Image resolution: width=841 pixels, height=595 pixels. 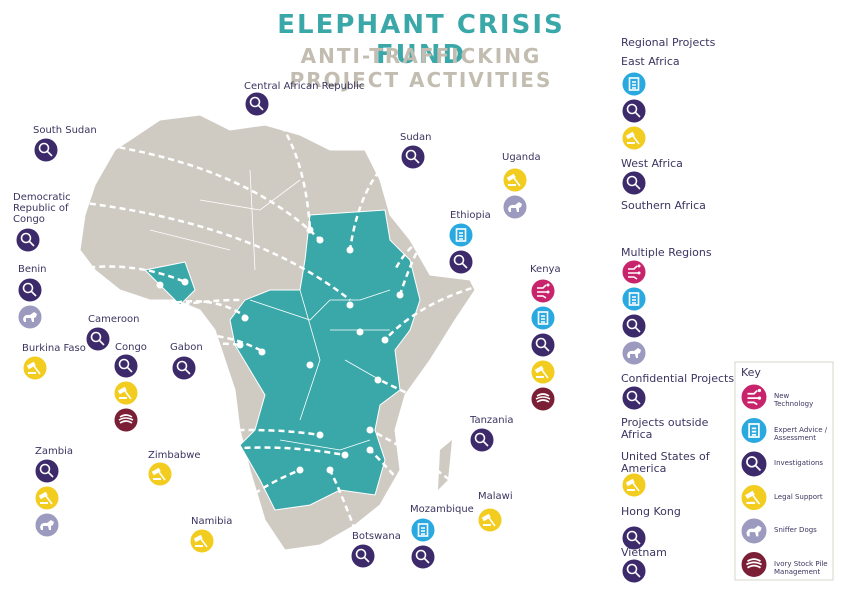 What do you see at coordinates (42, 208) in the screenshot?
I see `country-label: Democratic Republic of Congo` at bounding box center [42, 208].